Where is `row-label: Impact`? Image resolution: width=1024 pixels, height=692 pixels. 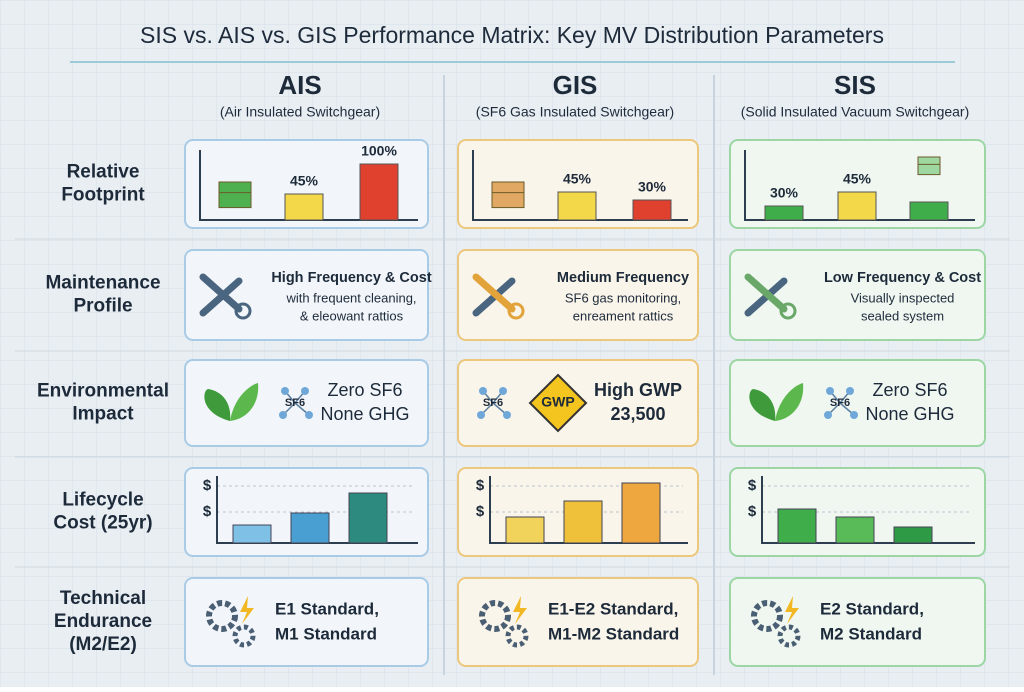 row-label: Impact is located at coordinates (103, 414).